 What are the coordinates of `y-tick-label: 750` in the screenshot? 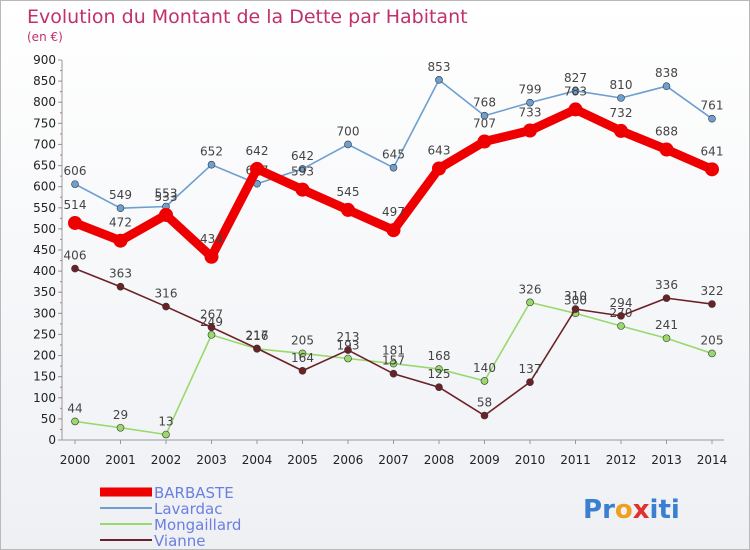 It's located at (44, 123).